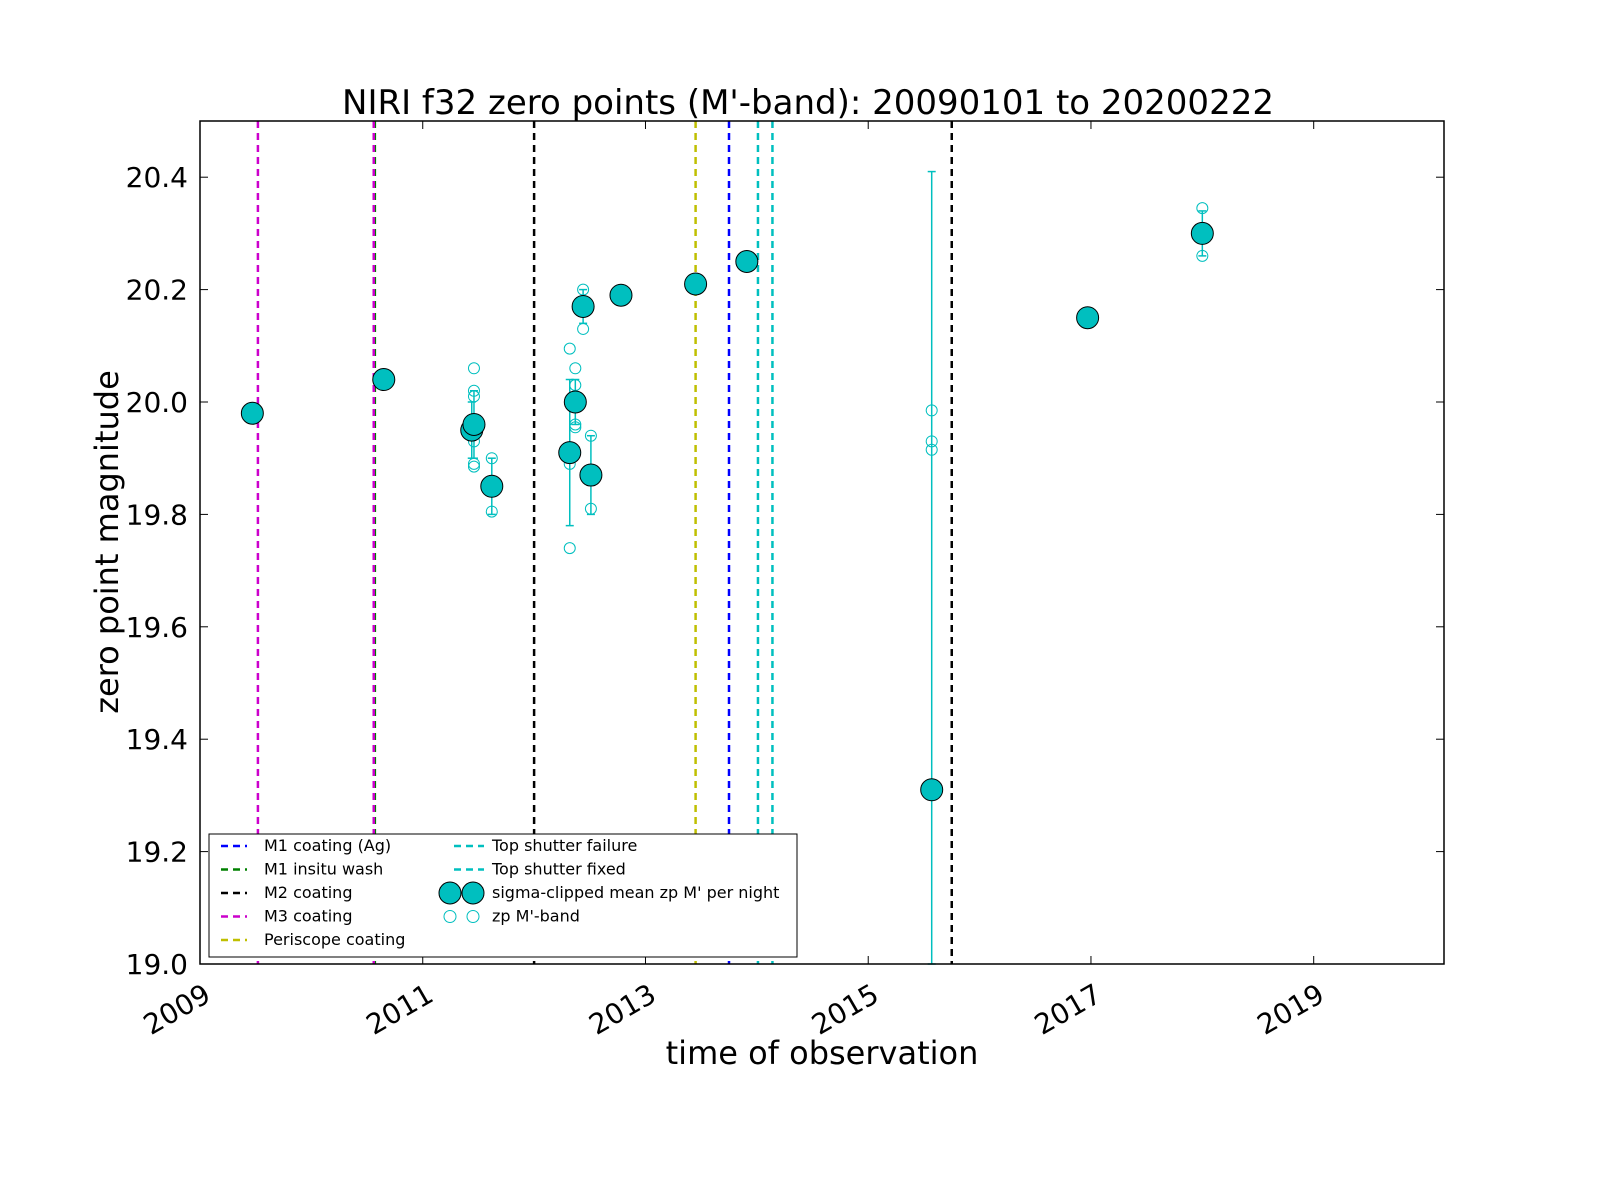  What do you see at coordinates (327, 845) in the screenshot?
I see `legend-label-m1-coating-ag: M1 coating (Ag)` at bounding box center [327, 845].